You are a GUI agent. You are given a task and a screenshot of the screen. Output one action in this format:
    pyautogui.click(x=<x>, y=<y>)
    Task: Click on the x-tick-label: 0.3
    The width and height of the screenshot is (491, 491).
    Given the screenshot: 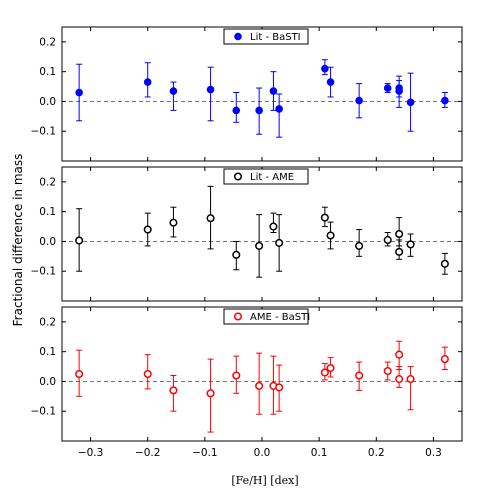 What is the action you would take?
    pyautogui.click(x=433, y=453)
    